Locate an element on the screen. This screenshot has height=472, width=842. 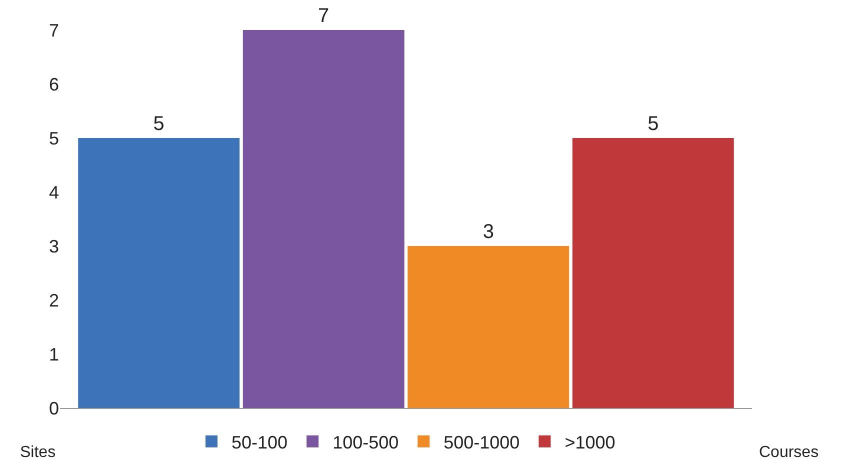
x-axis-title: Courses is located at coordinates (789, 452).